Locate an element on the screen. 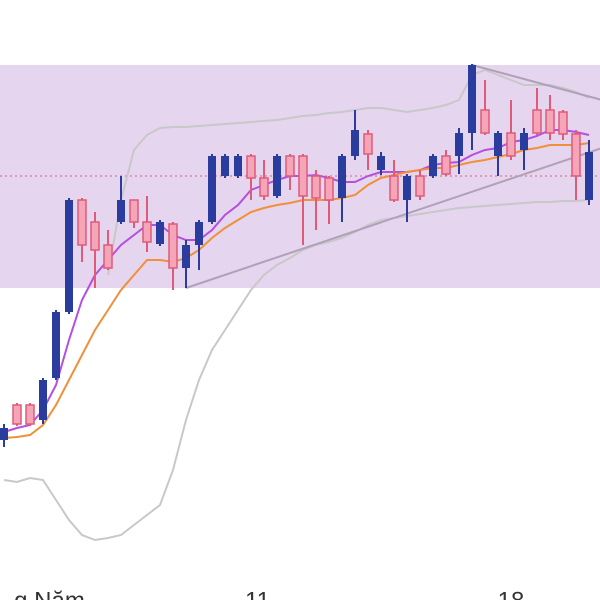  x-tick-label: g Năm is located at coordinates (49, 593).